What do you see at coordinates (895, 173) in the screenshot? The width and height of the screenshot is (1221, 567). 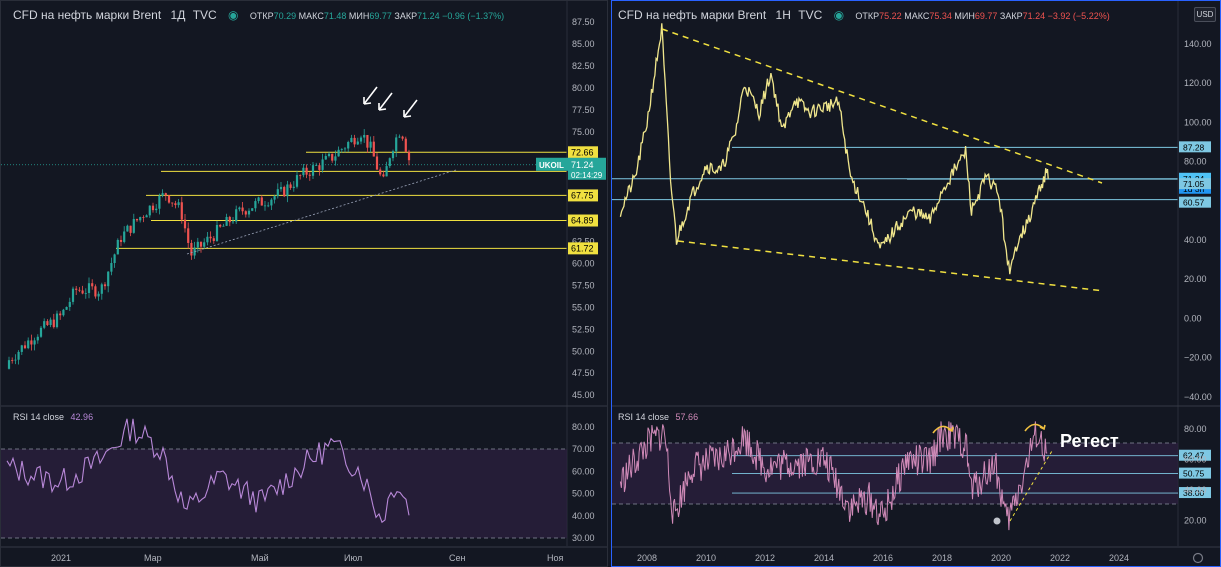 I see `right-levels` at bounding box center [895, 173].